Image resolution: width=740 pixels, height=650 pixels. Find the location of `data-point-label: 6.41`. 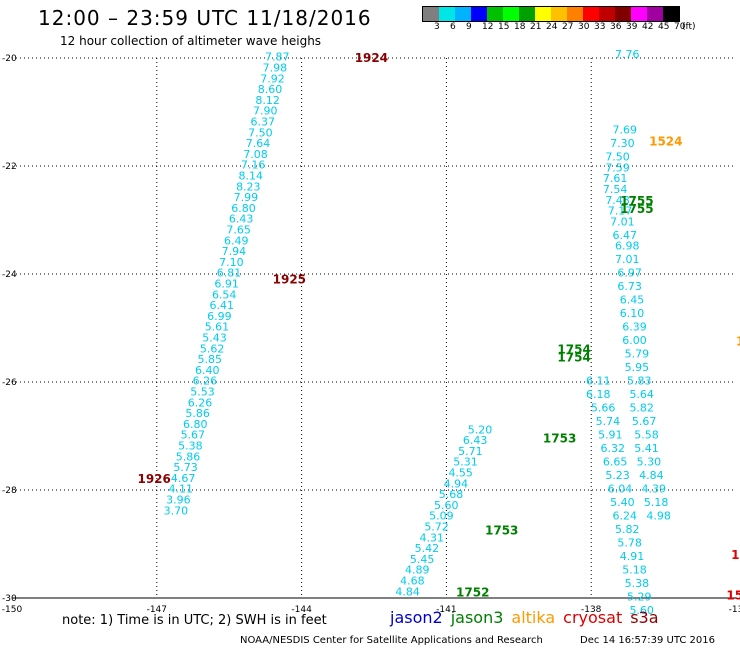

data-point-label: 6.41 is located at coordinates (222, 305).